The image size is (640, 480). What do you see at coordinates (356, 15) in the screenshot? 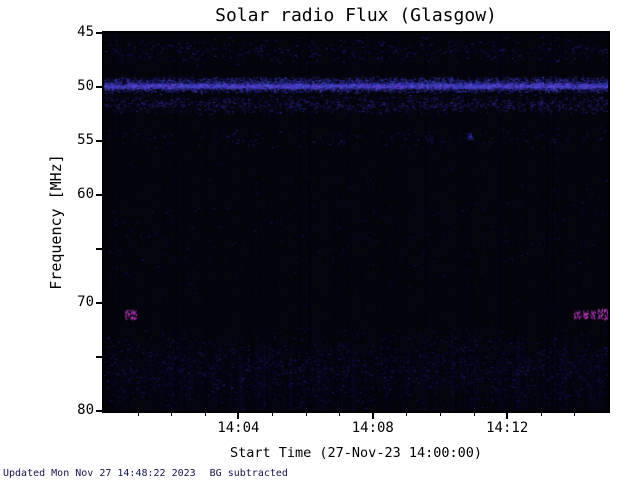
I see `chart-title: Solar radio Flux (Glasgow)` at bounding box center [356, 15].